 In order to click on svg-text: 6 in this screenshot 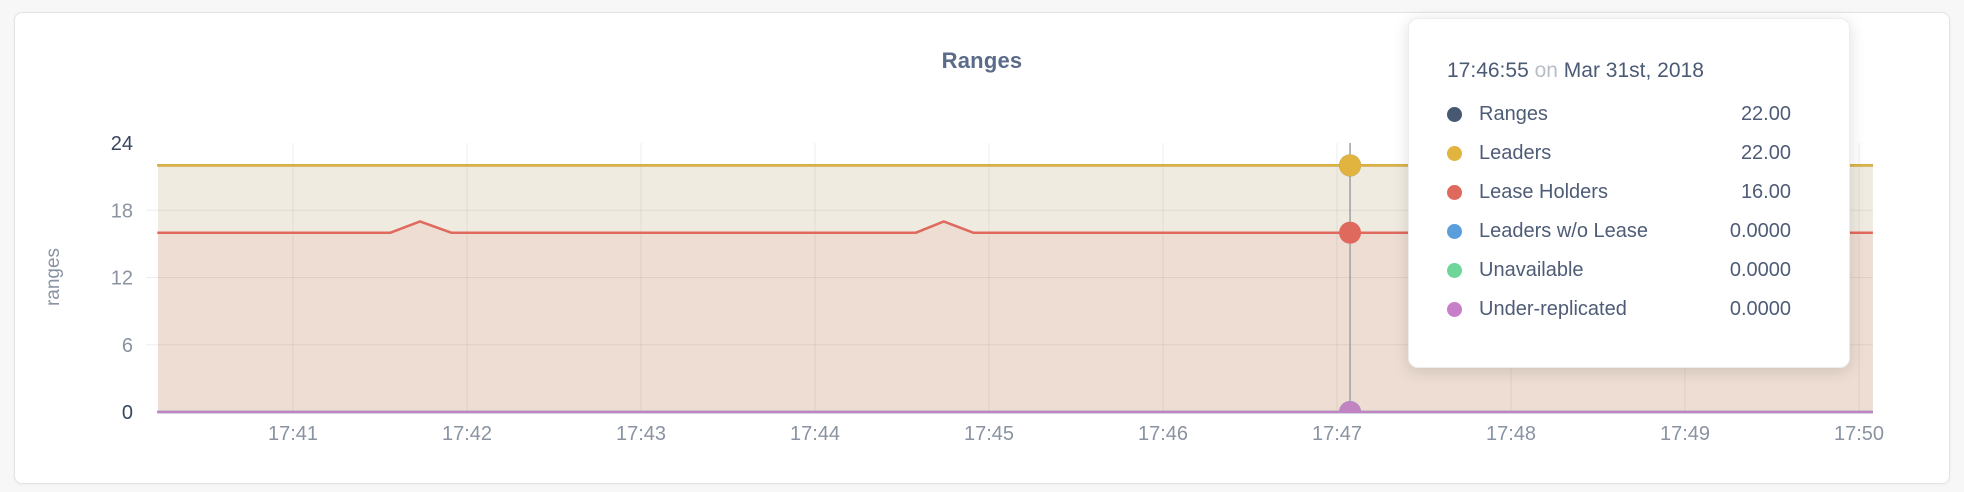, I will do `click(127, 346)`.